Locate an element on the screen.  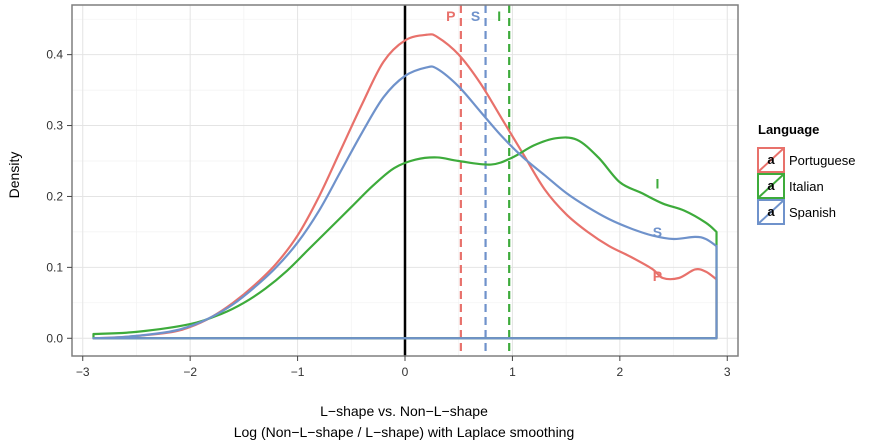
curve-marker-italian: I is located at coordinates (657, 184).